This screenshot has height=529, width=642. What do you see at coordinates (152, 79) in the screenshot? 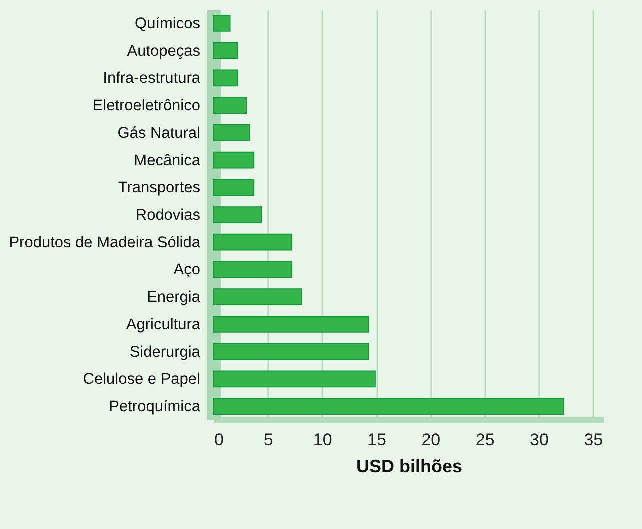
I see `y-tick-label: Infra-estrutura` at bounding box center [152, 79].